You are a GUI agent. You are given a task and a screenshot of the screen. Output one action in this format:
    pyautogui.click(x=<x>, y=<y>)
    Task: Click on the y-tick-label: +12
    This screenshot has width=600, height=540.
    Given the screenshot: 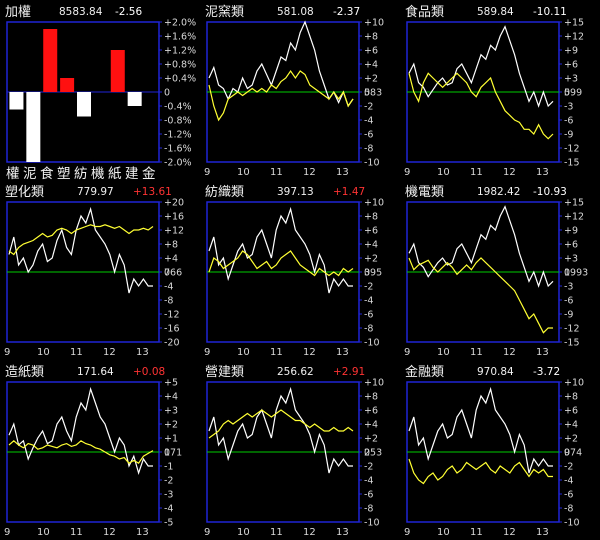 What is the action you would take?
    pyautogui.click(x=574, y=37)
    